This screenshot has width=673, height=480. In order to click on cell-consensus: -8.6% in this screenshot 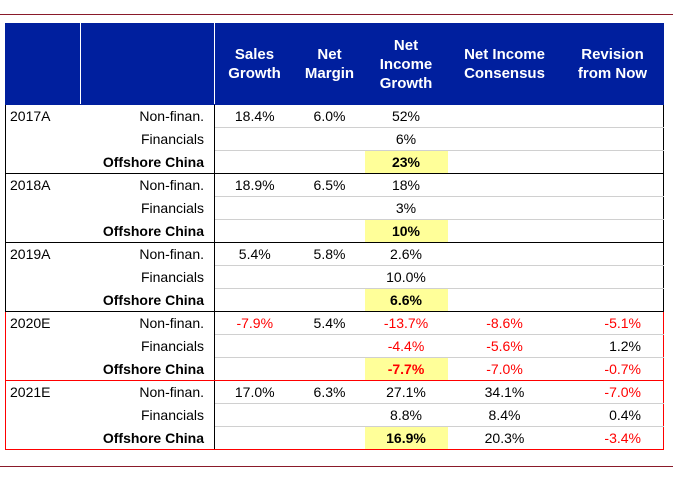, I will do `click(504, 323)`.